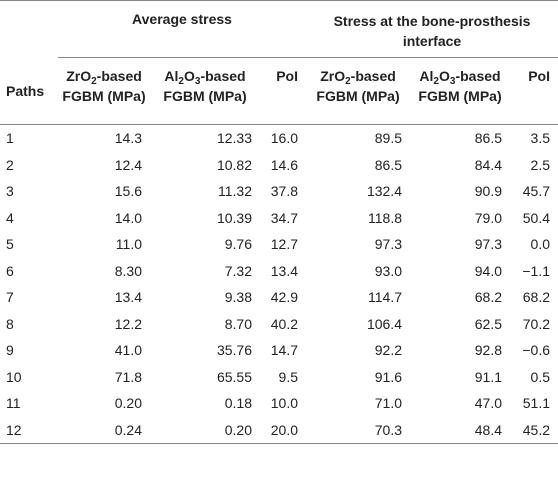 The height and width of the screenshot is (492, 558). Describe the element at coordinates (388, 244) in the screenshot. I see `int-zro2-cell: 97.3` at that location.